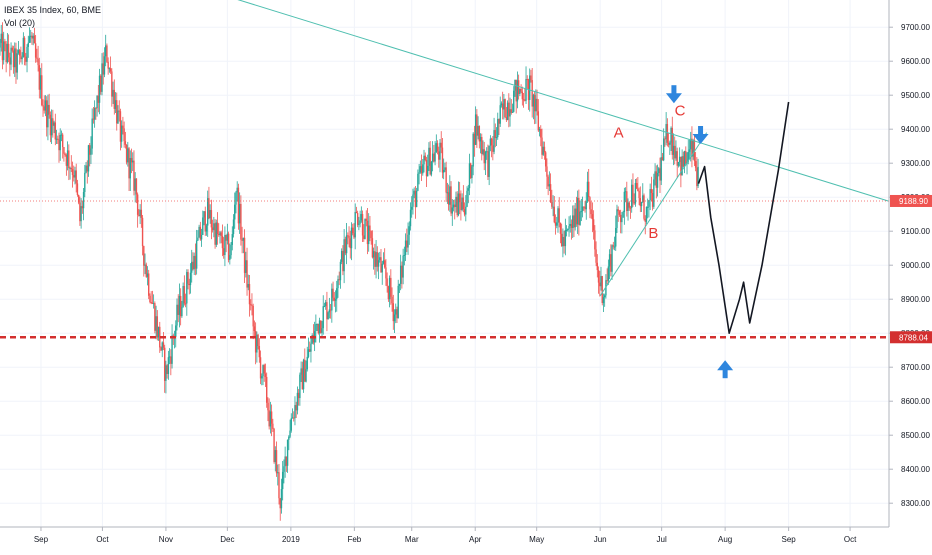 This screenshot has width=932, height=555. Describe the element at coordinates (53, 10) in the screenshot. I see `symbol-title: IBEX 35 Index, 60, BME` at that location.